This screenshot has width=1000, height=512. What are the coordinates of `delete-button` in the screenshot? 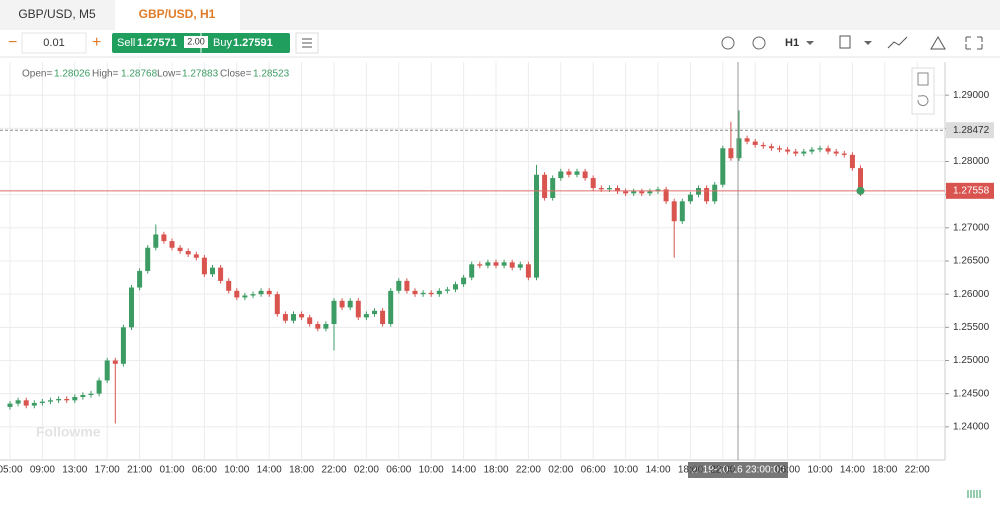 It's located at (923, 79).